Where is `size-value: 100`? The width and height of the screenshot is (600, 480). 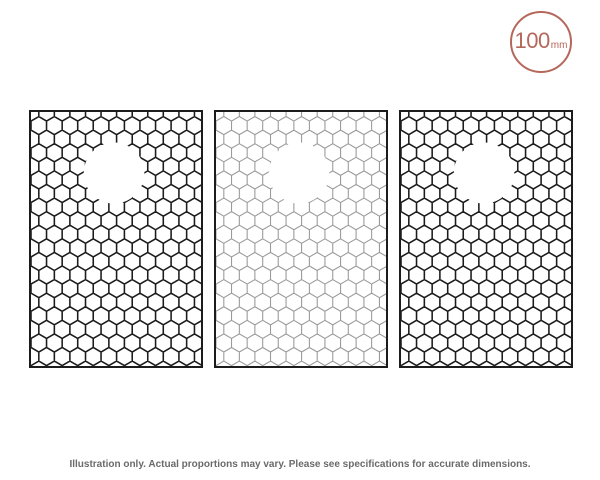
size-value: 100 is located at coordinates (532, 40).